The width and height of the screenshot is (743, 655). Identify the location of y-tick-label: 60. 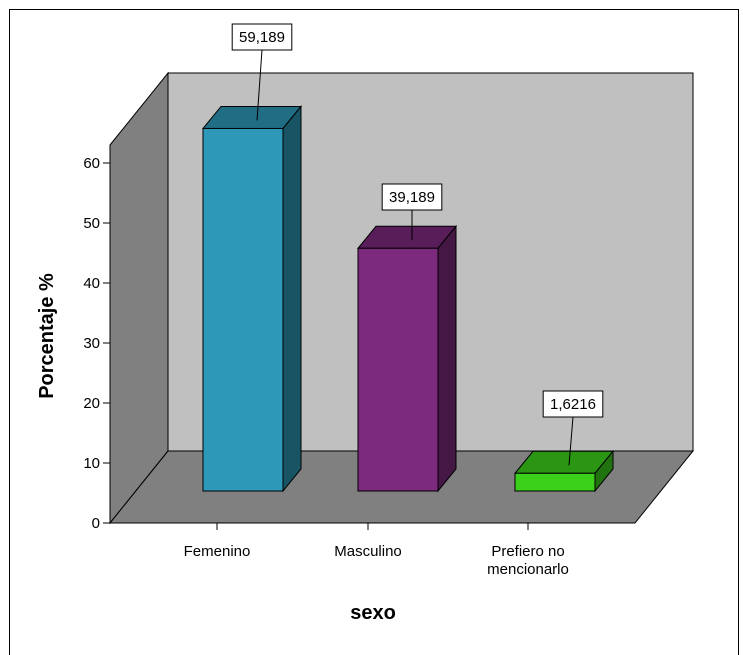
(91, 163).